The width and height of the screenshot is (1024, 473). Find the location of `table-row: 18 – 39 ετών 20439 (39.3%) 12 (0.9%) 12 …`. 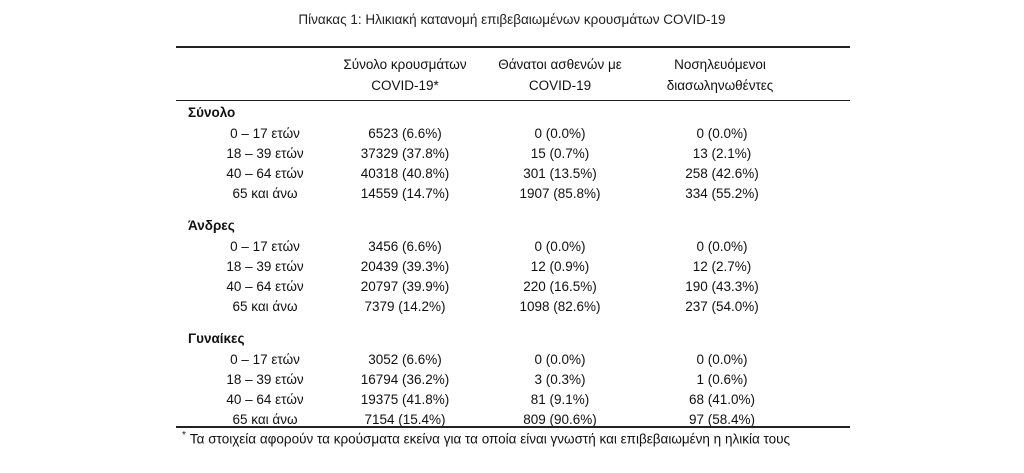

table-row: 18 – 39 ετών 20439 (39.3%) 12 (0.9%) 12 … is located at coordinates (513, 267).